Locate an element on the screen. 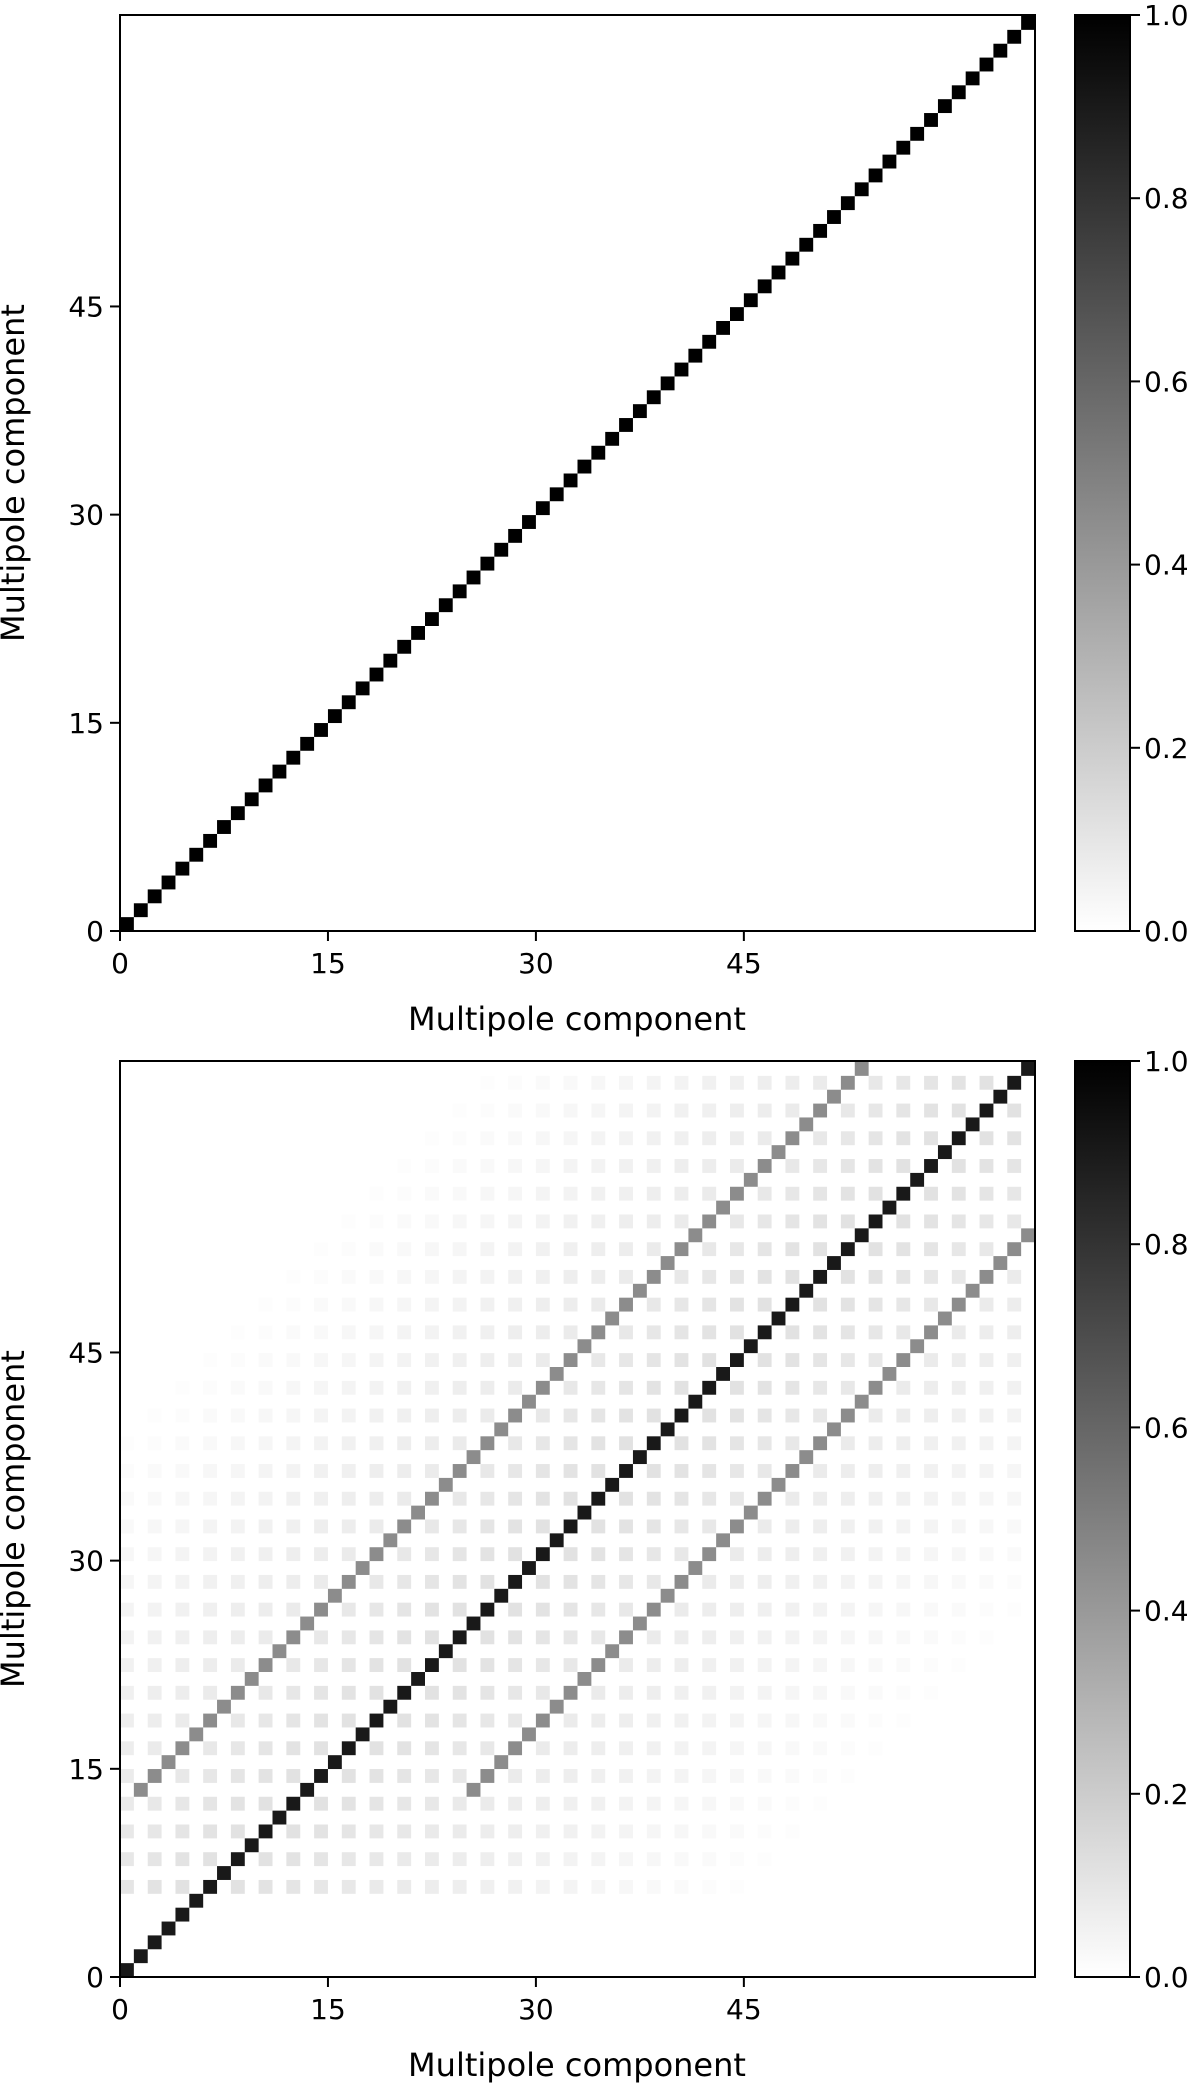 The image size is (1200, 2083). y-tick-label: 45 is located at coordinates (86, 306).